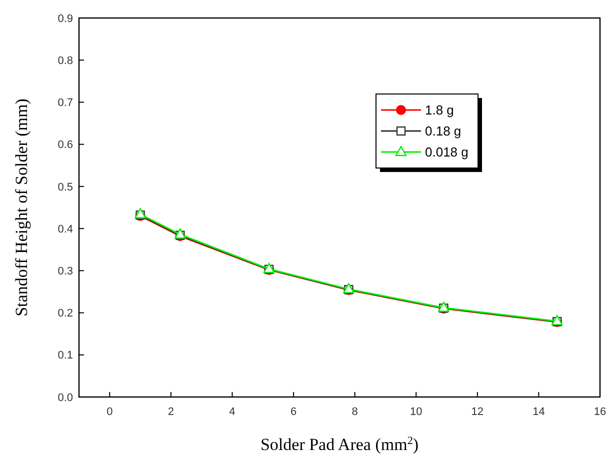  What do you see at coordinates (171, 412) in the screenshot?
I see `x-tick-label: 2` at bounding box center [171, 412].